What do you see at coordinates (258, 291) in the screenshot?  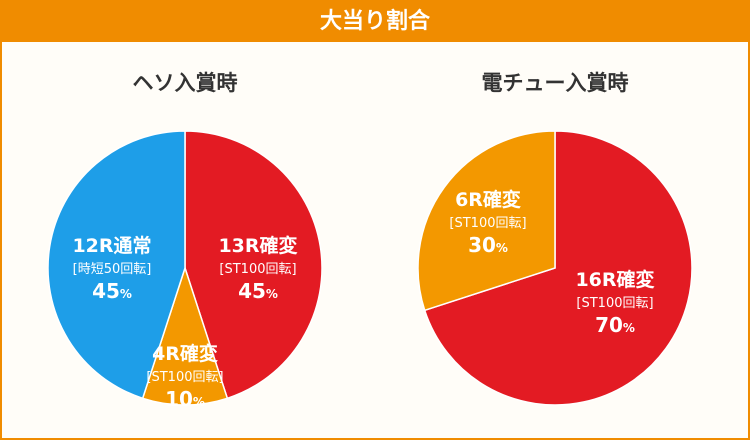 I see `slice-percent-0-0: 45%` at bounding box center [258, 291].